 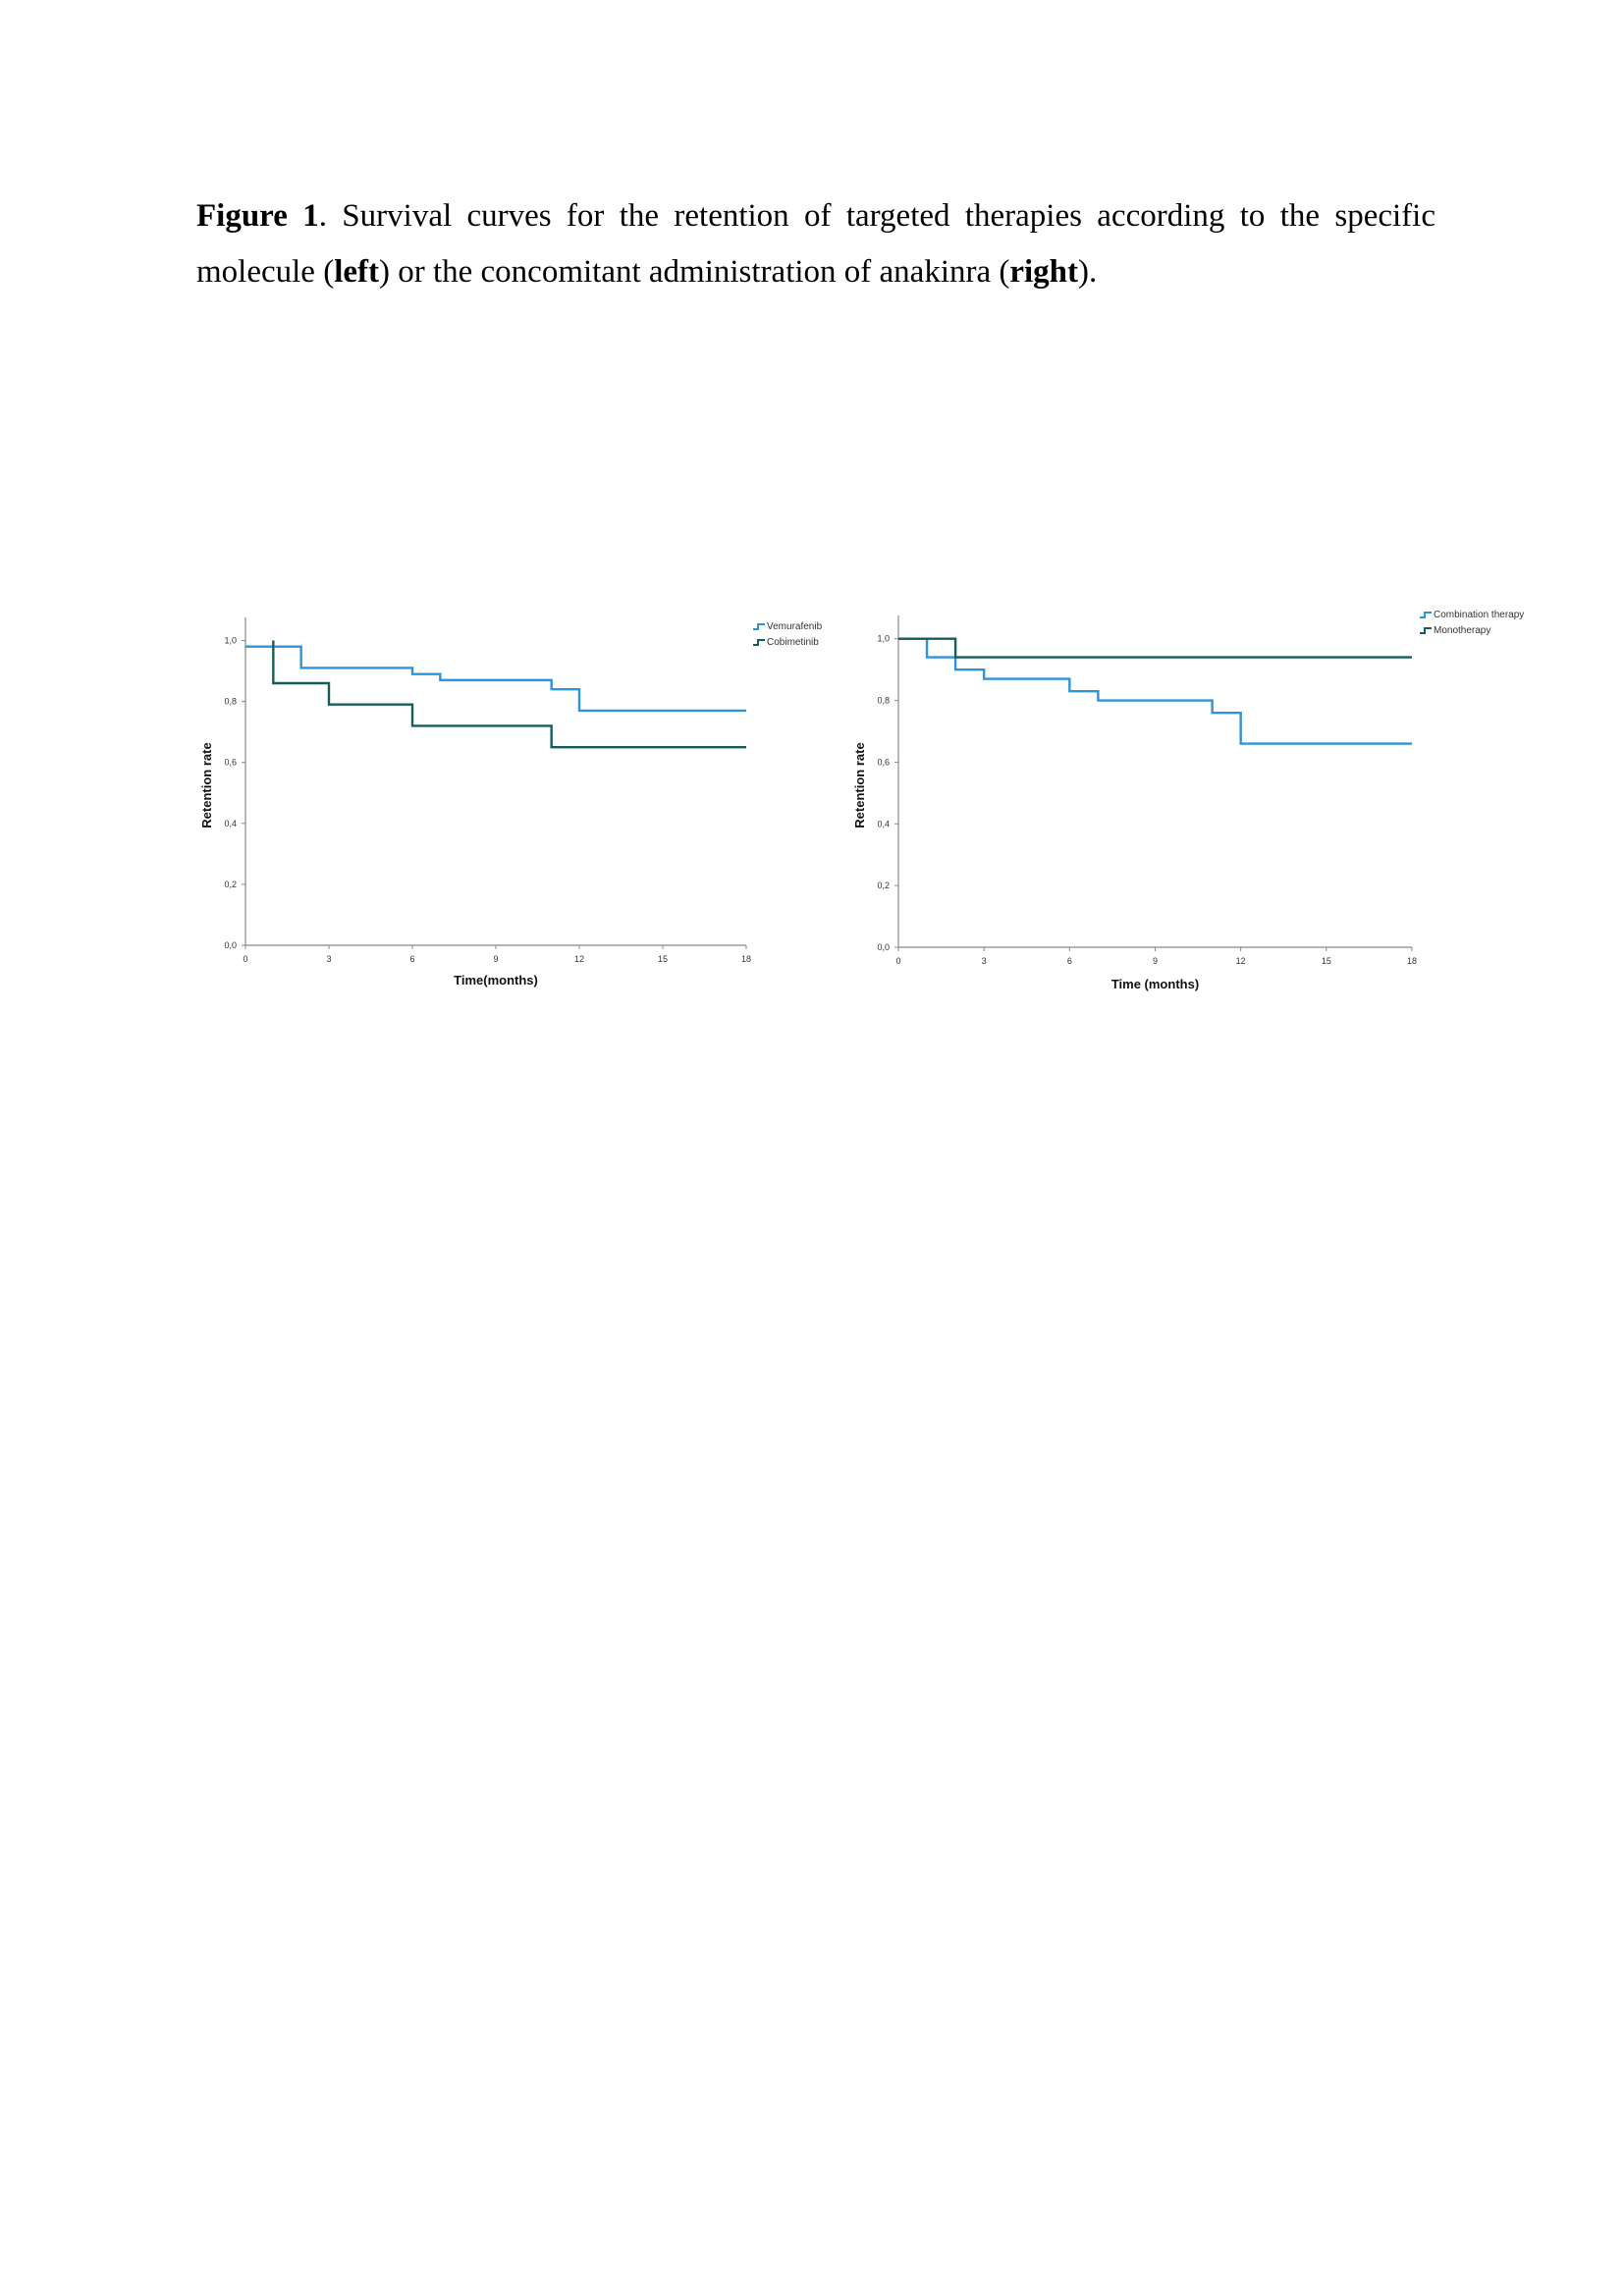 I want to click on series-line-combination-therapy, so click(x=1155, y=691).